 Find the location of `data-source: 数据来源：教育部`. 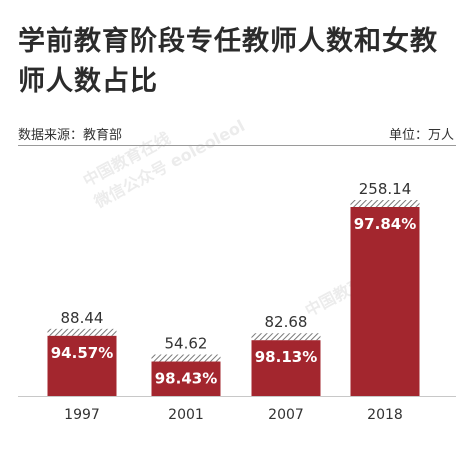

data-source: 数据来源：教育部 is located at coordinates (70, 135).